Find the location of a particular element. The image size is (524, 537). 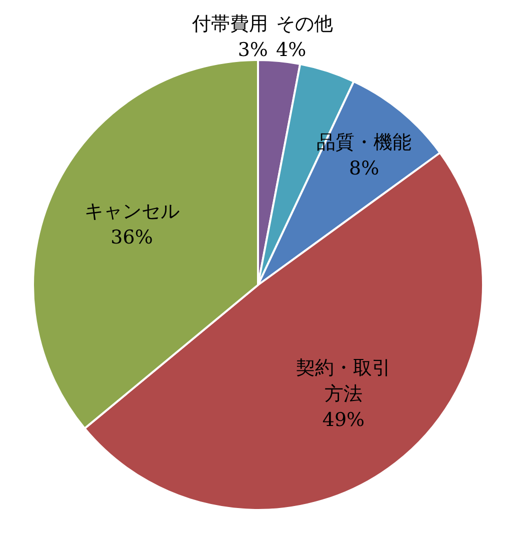

slice-label: その他 is located at coordinates (304, 23).